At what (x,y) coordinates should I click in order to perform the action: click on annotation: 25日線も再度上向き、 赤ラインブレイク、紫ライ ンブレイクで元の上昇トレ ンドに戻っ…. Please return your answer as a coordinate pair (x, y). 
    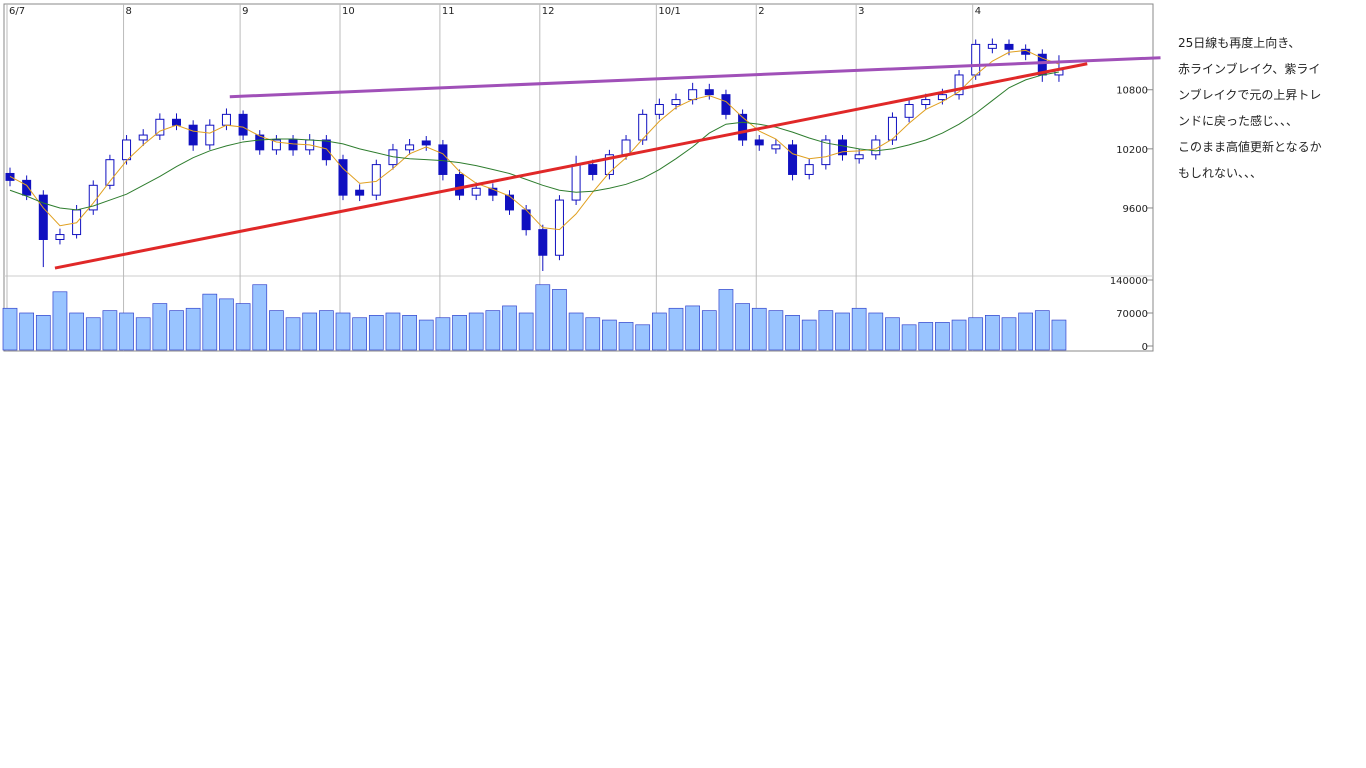
    Looking at the image, I should click on (1250, 108).